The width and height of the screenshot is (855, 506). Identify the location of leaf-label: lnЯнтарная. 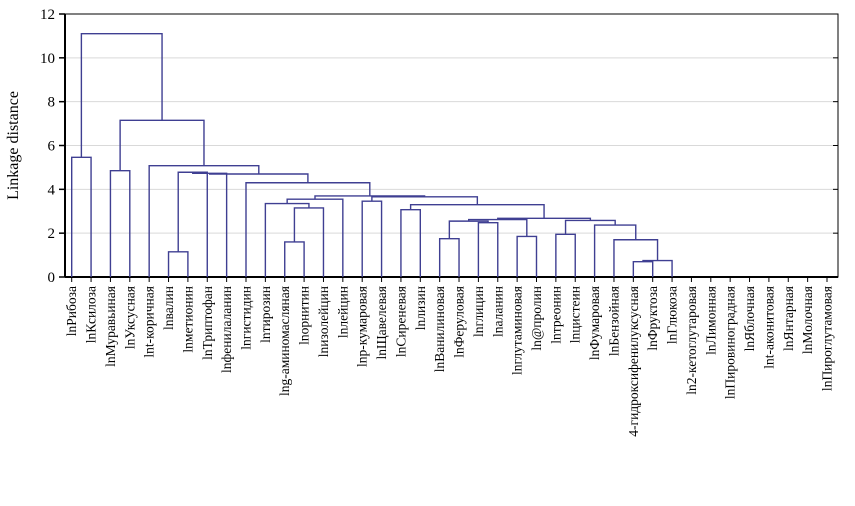
(788, 318).